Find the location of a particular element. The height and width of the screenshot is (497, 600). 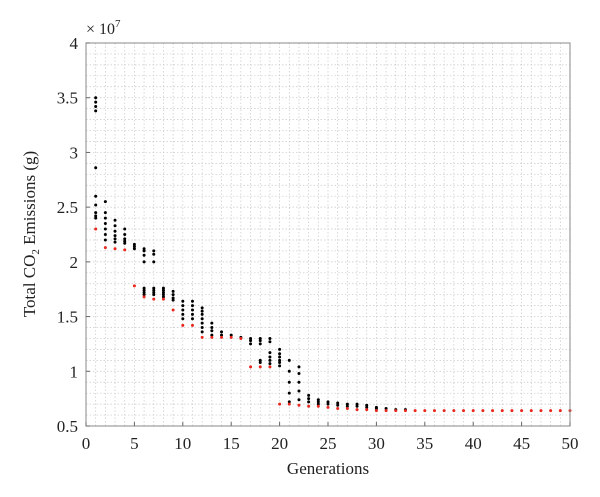

y-multiplier-exponent: 7 is located at coordinates (118, 24).